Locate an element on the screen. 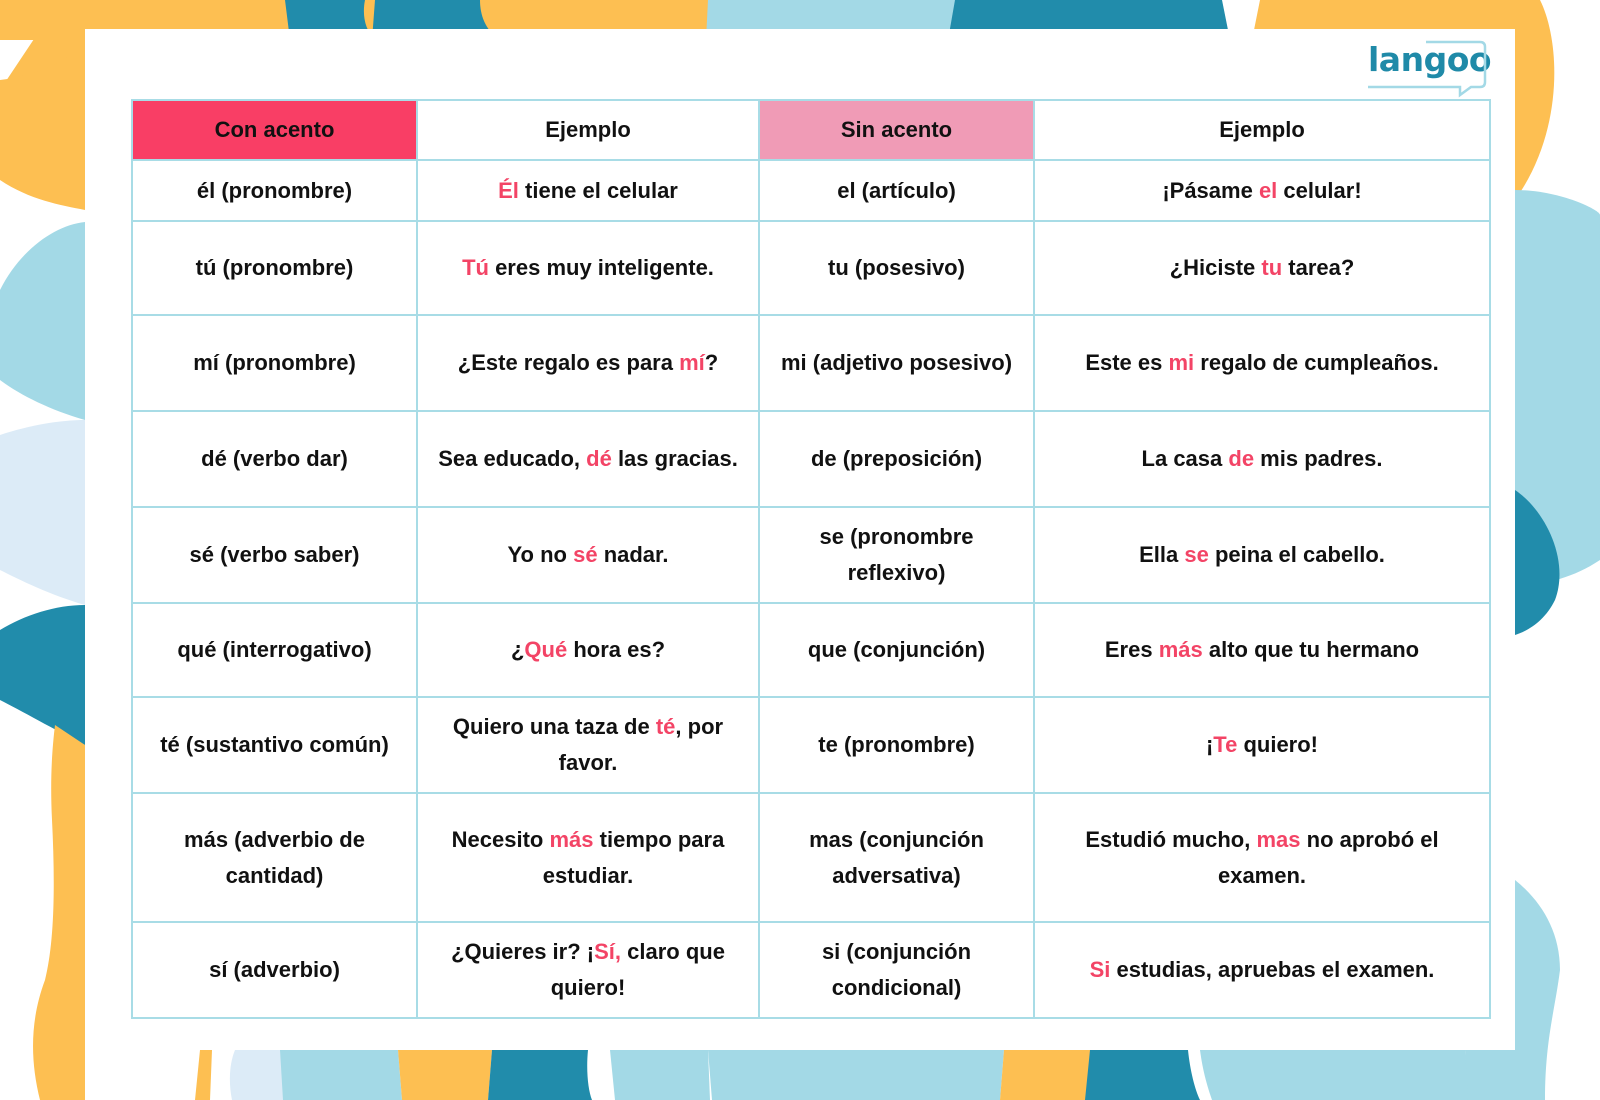 Image resolution: width=1600 pixels, height=1100 pixels. header-ejemplo-sin: Ejemplo is located at coordinates (1262, 130).